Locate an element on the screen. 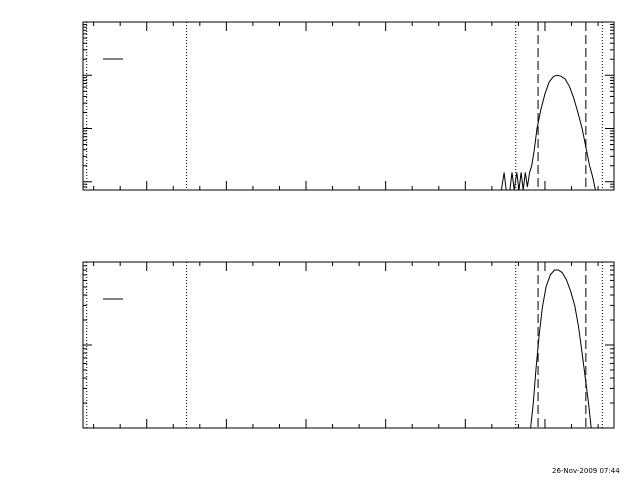  timestamp: 26-Nov-2009 07:44 is located at coordinates (586, 471).